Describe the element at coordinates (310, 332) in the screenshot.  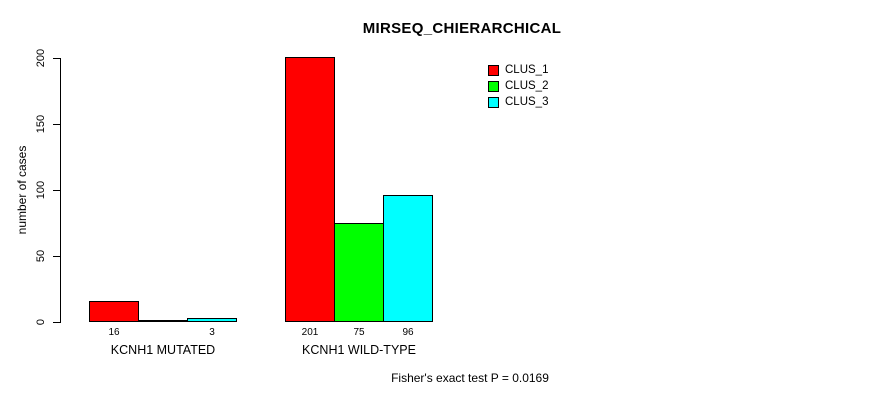
I see `bar-value-label: 201` at that location.